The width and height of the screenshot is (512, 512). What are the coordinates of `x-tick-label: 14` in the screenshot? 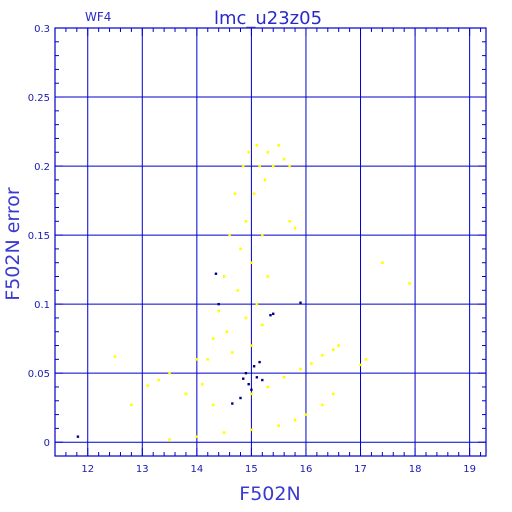 It's located at (196, 469).